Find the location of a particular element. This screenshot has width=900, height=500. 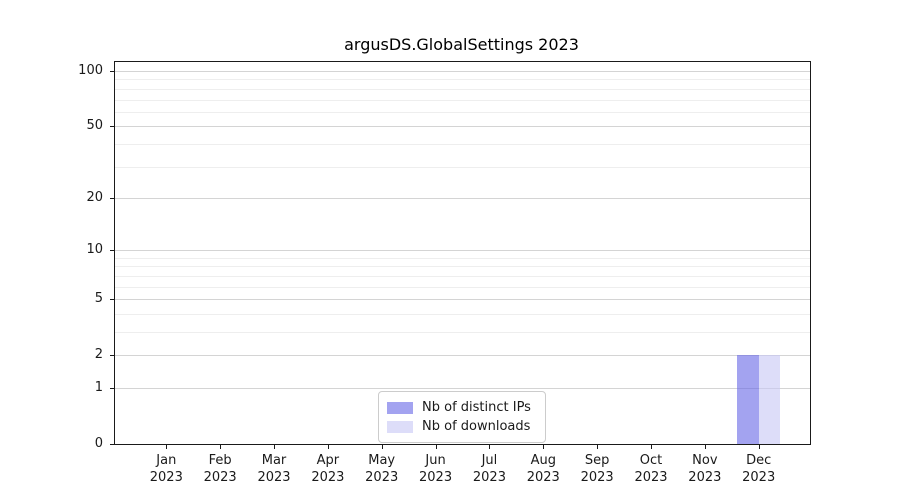

x-tick-label: Jan 2023 is located at coordinates (166, 469).